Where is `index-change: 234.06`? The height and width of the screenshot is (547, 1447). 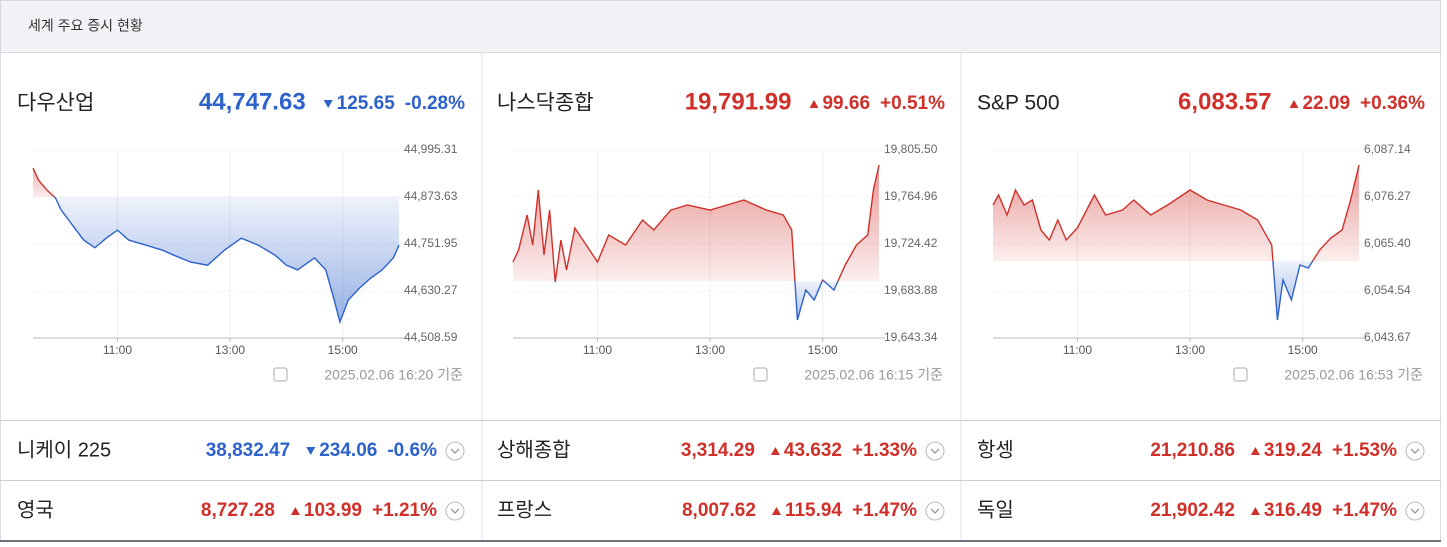
index-change: 234.06 is located at coordinates (348, 450).